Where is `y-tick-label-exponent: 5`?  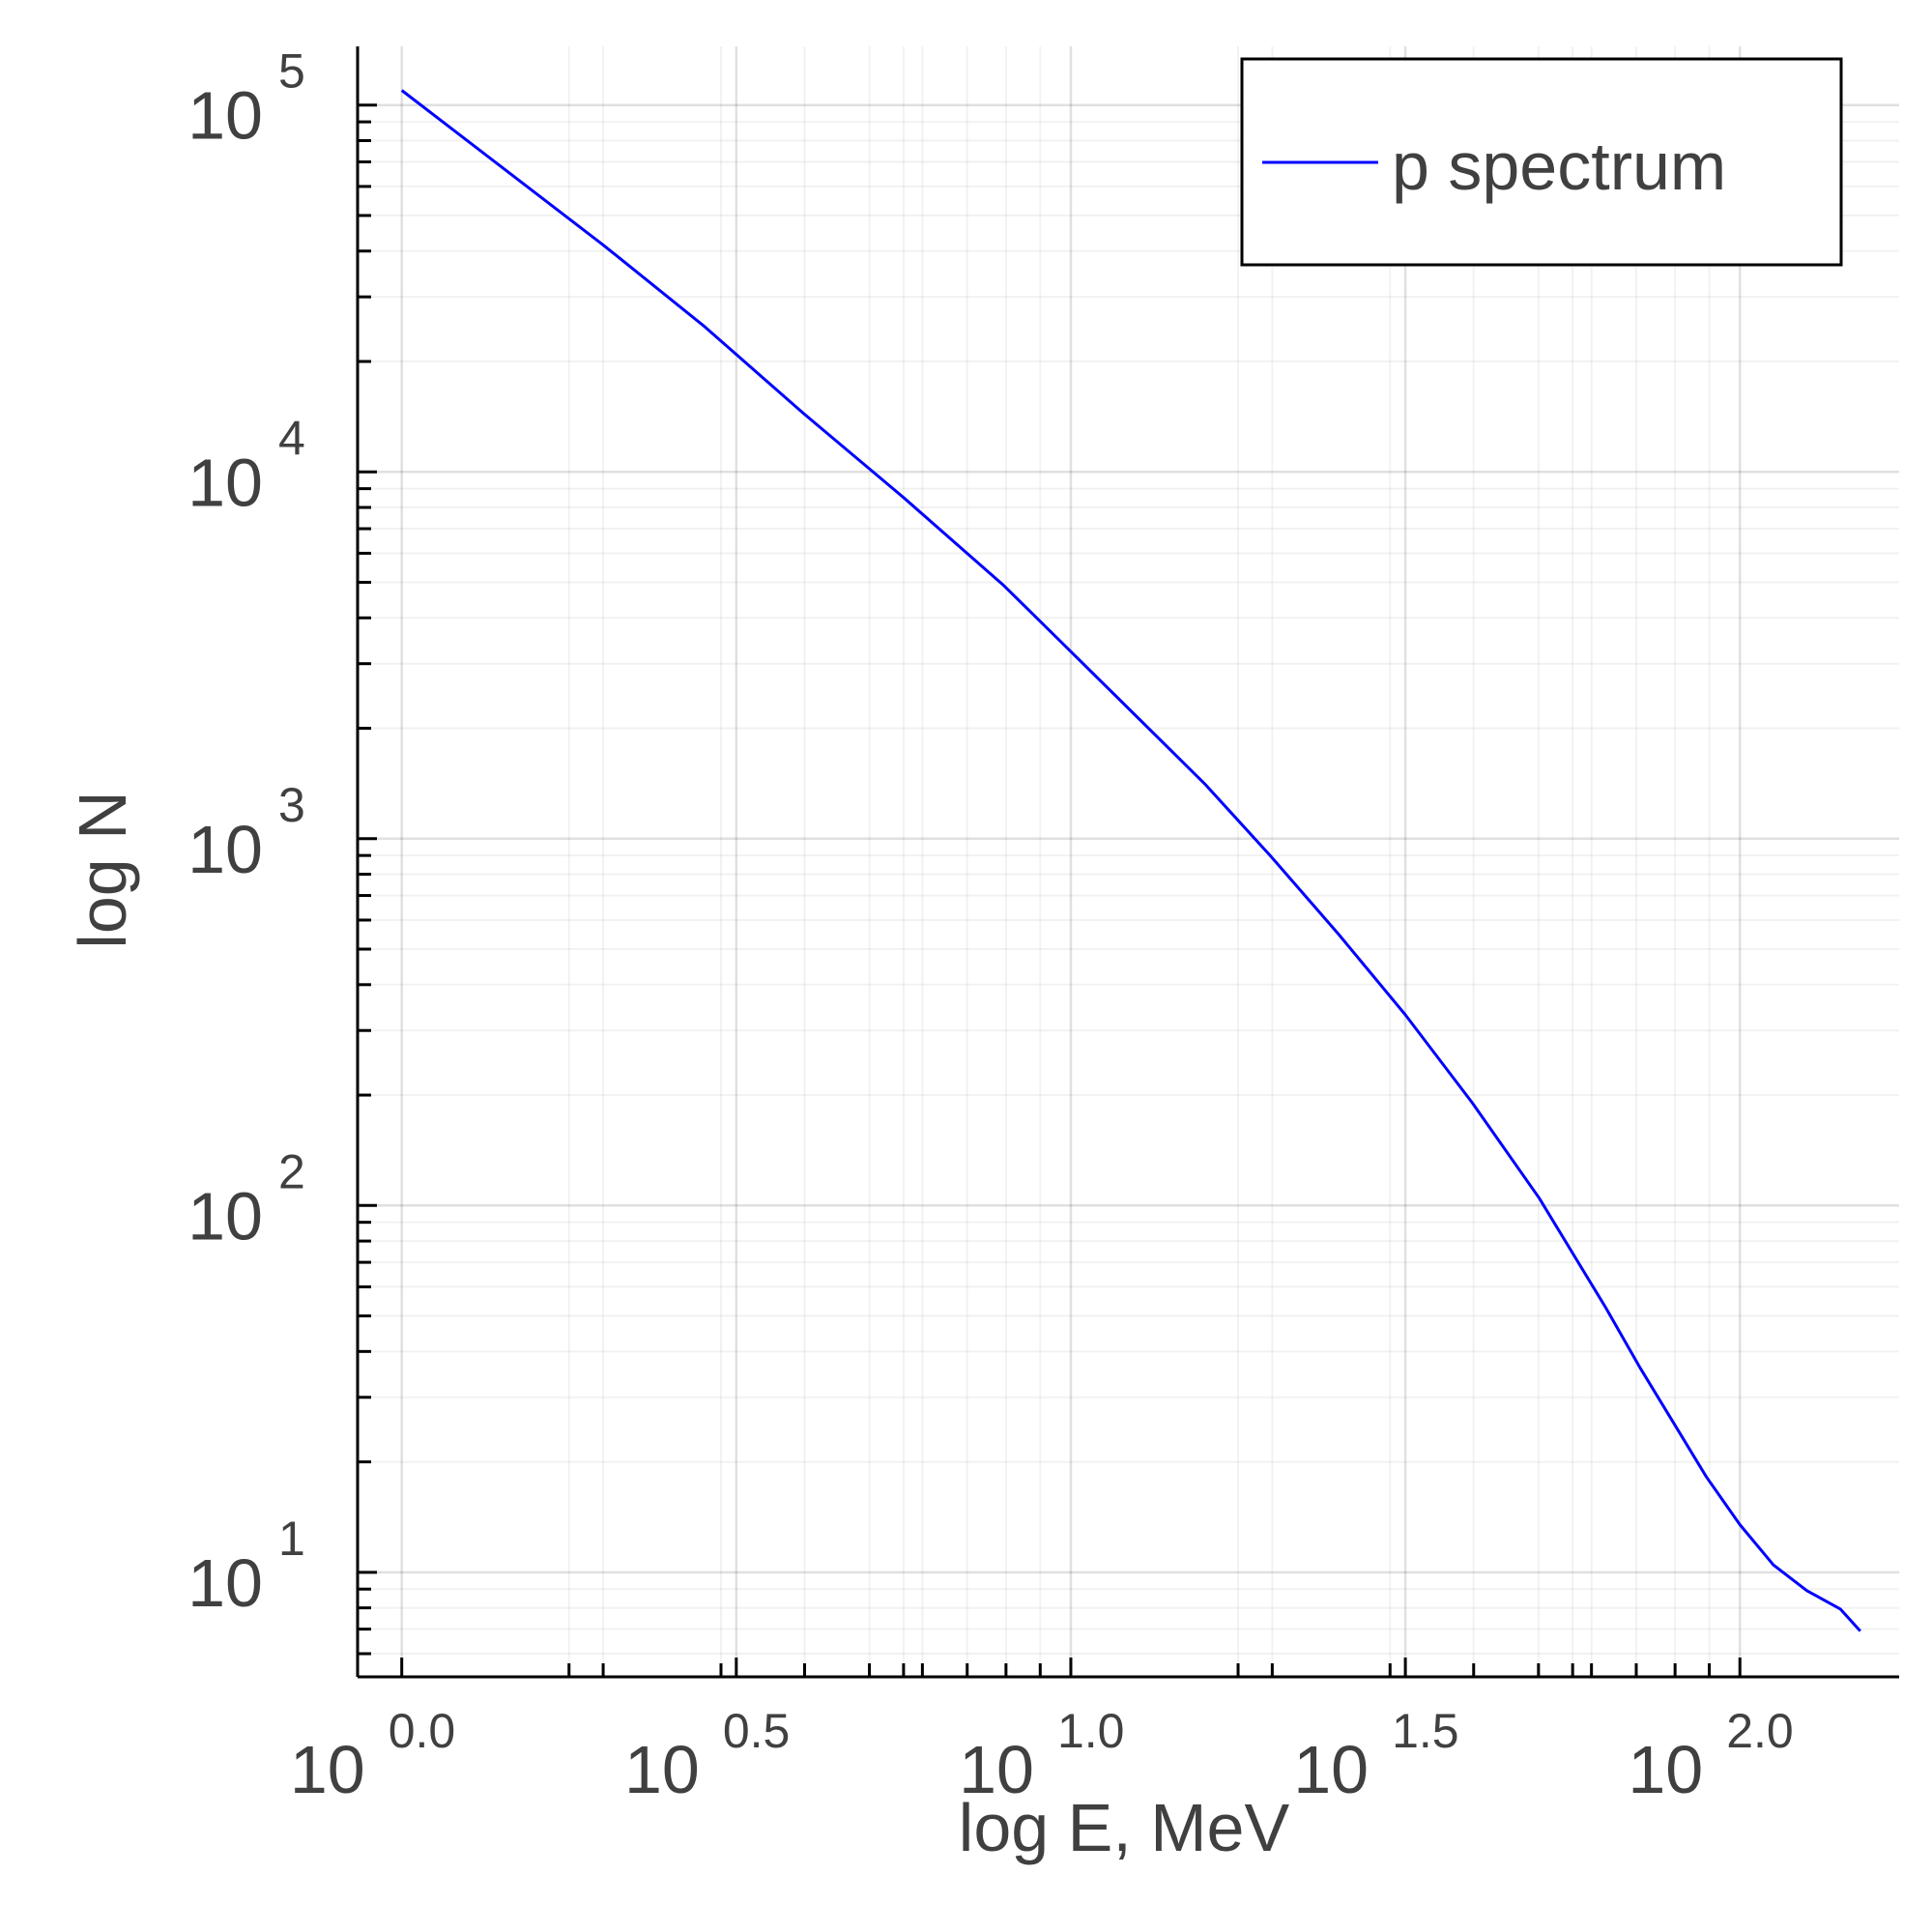 y-tick-label-exponent: 5 is located at coordinates (291, 71).